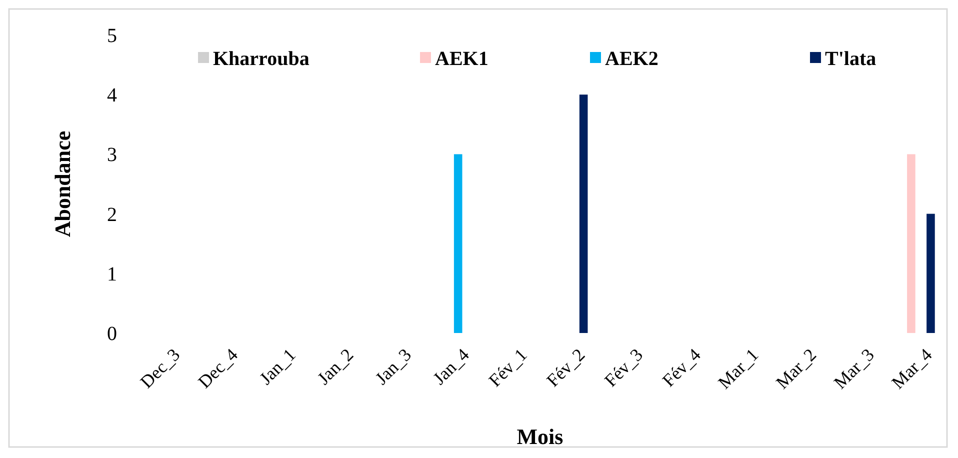 The height and width of the screenshot is (458, 958). Describe the element at coordinates (112, 36) in the screenshot. I see `y-tick-label: 5` at that location.